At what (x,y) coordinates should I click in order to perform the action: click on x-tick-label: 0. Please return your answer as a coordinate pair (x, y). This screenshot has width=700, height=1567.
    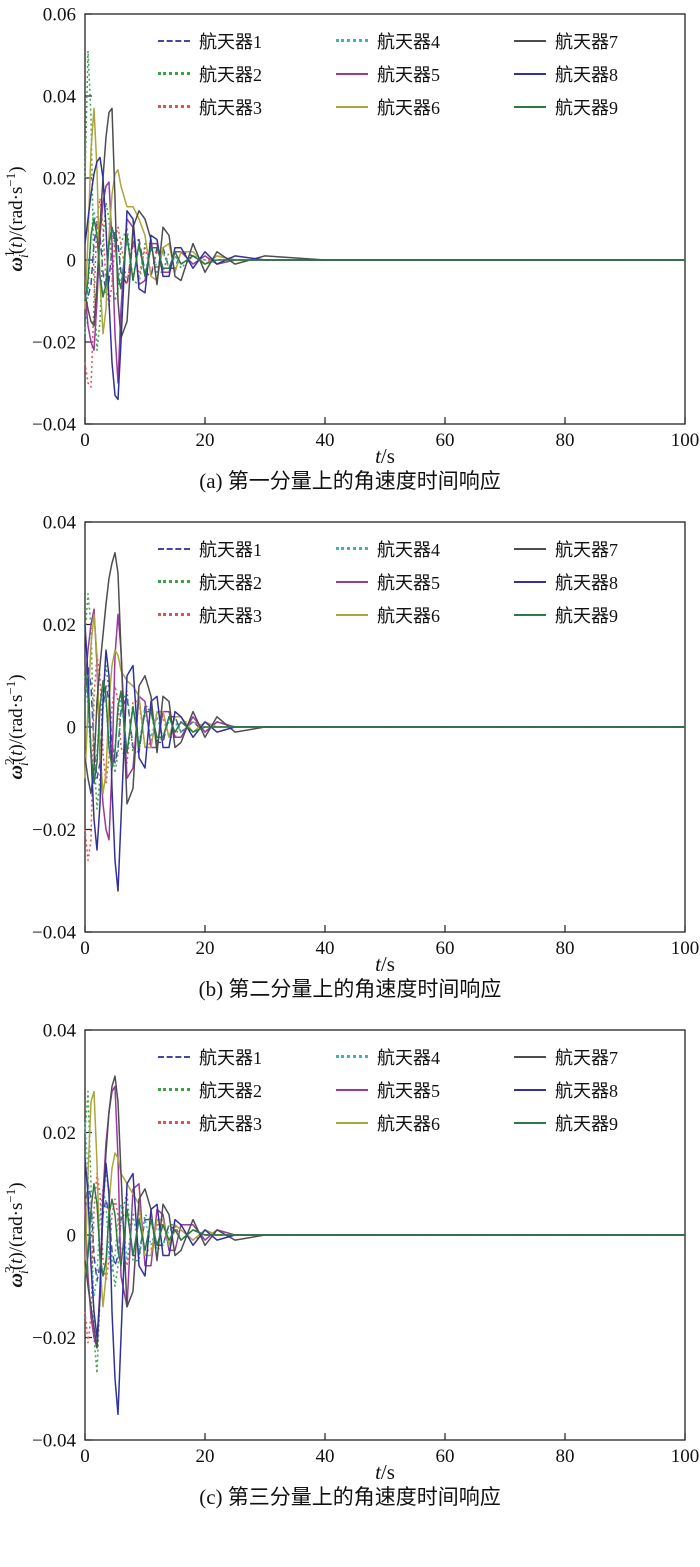
    Looking at the image, I should click on (85, 948).